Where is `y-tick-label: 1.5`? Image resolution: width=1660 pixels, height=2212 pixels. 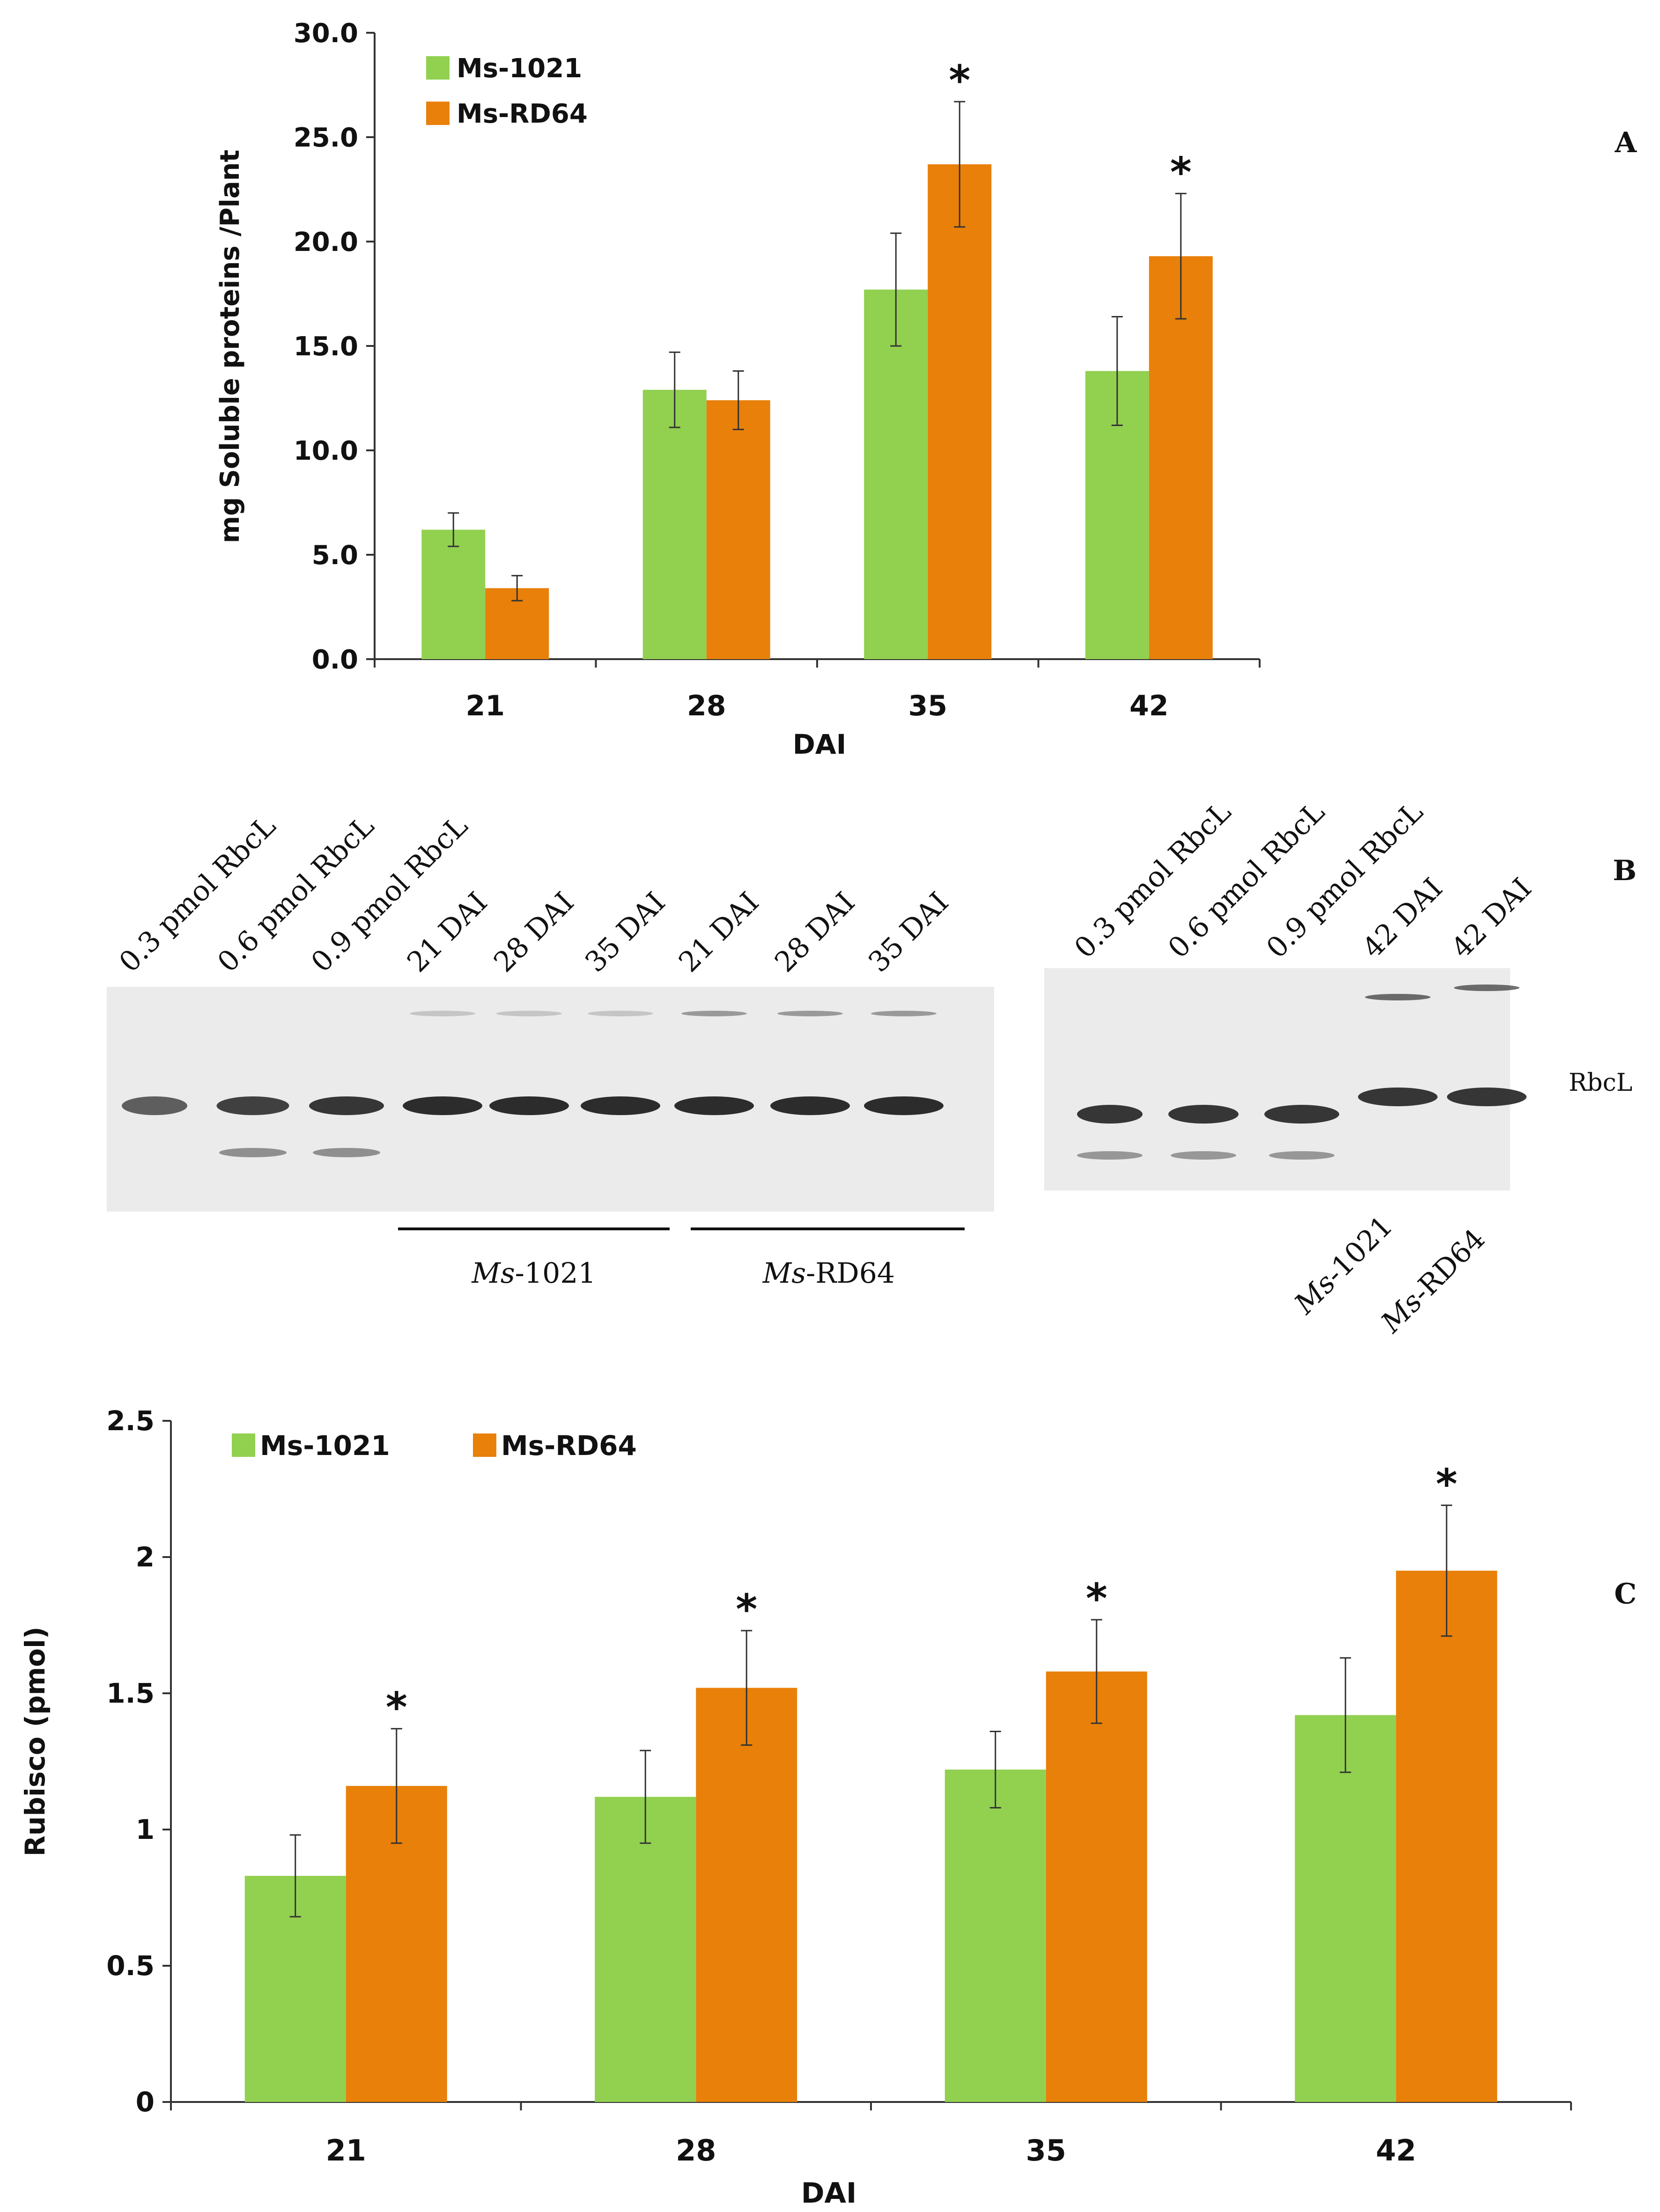
y-tick-label: 1.5 is located at coordinates (130, 1693).